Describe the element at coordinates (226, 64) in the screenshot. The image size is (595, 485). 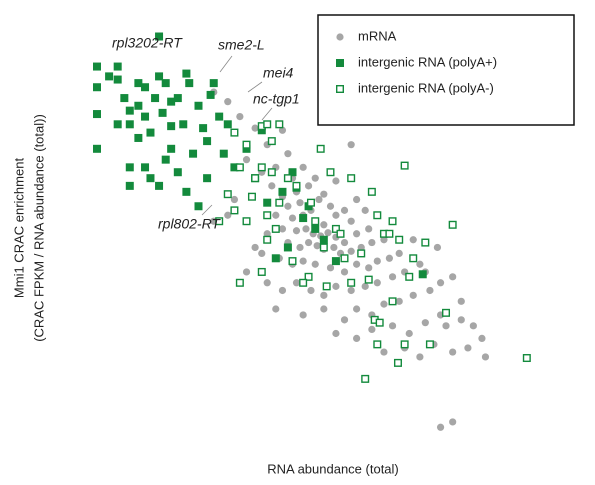
I see `leader-line` at that location.